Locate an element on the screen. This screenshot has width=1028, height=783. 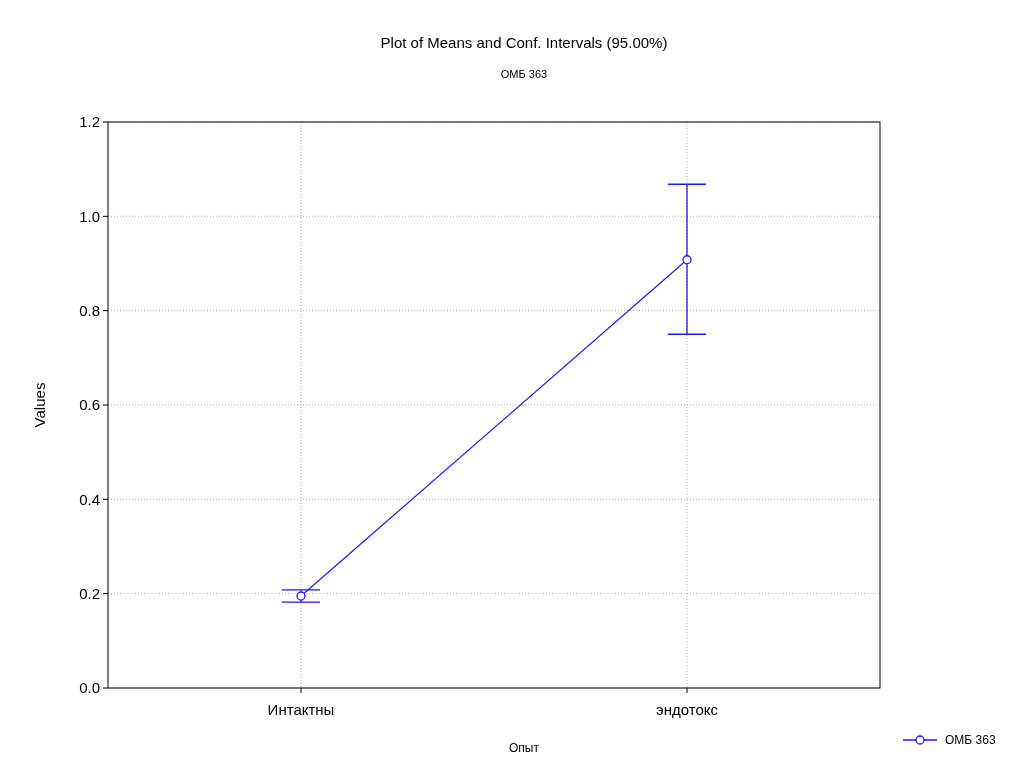
y-axis-title: Values is located at coordinates (39, 405).